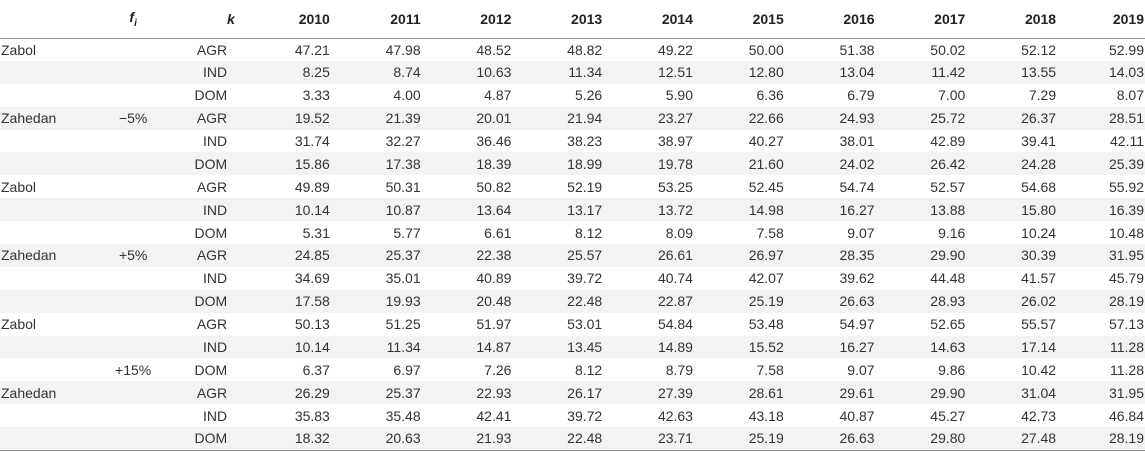 The image size is (1145, 451). I want to click on year-header: 2018, so click(1012, 19).